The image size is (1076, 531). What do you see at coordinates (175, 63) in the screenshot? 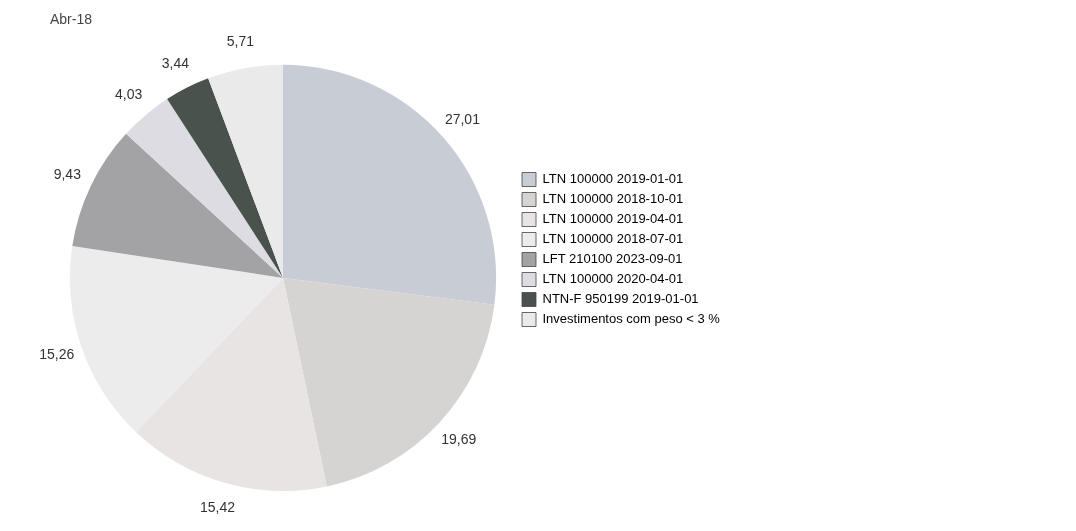
I see `data-label: 3,44` at bounding box center [175, 63].